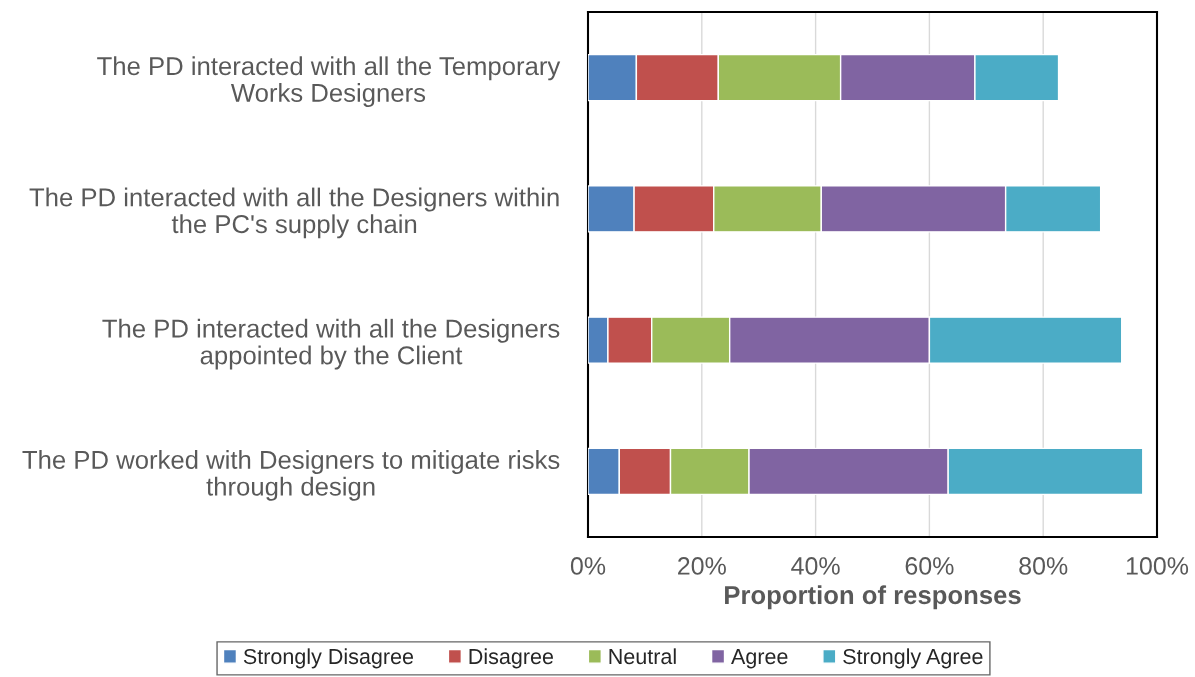 This screenshot has width=1195, height=677. Describe the element at coordinates (702, 566) in the screenshot. I see `x-tick-label: 20%` at that location.